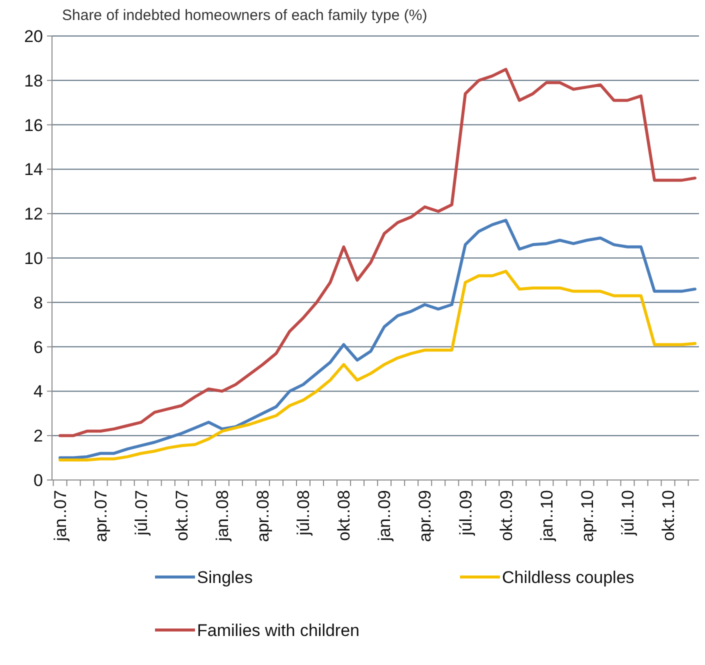 Image resolution: width=705 pixels, height=665 pixels. I want to click on y-tick-label: 8, so click(38, 302).